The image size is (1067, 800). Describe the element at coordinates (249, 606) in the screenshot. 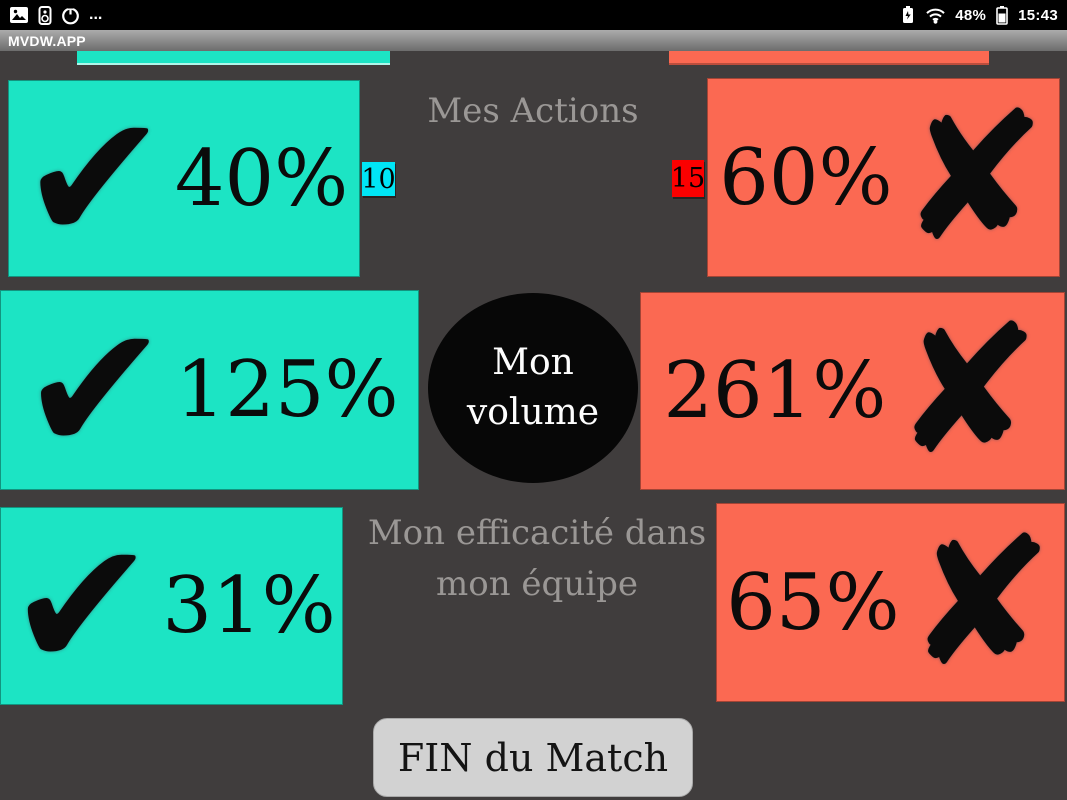

I see `success-efficiency-percent: 31%` at that location.